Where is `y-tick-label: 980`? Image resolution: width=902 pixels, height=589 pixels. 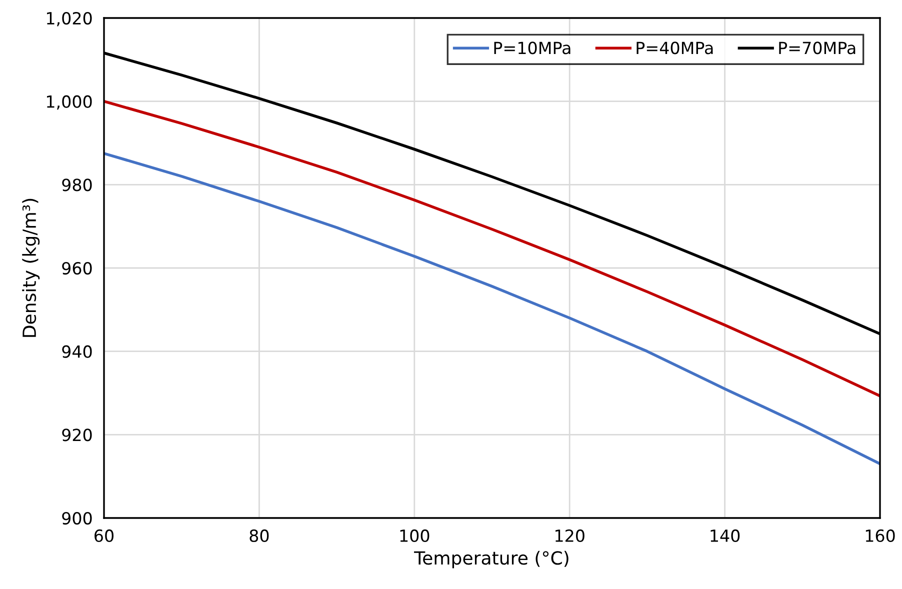
y-tick-label: 980 is located at coordinates (77, 185).